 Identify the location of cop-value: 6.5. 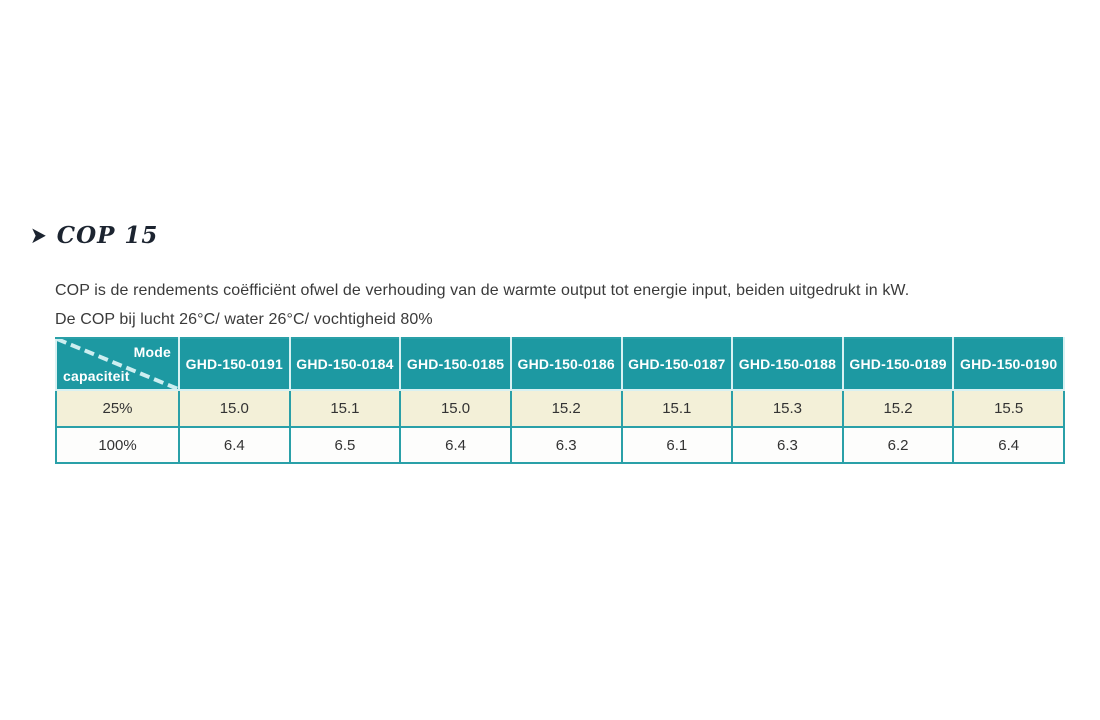
(345, 445).